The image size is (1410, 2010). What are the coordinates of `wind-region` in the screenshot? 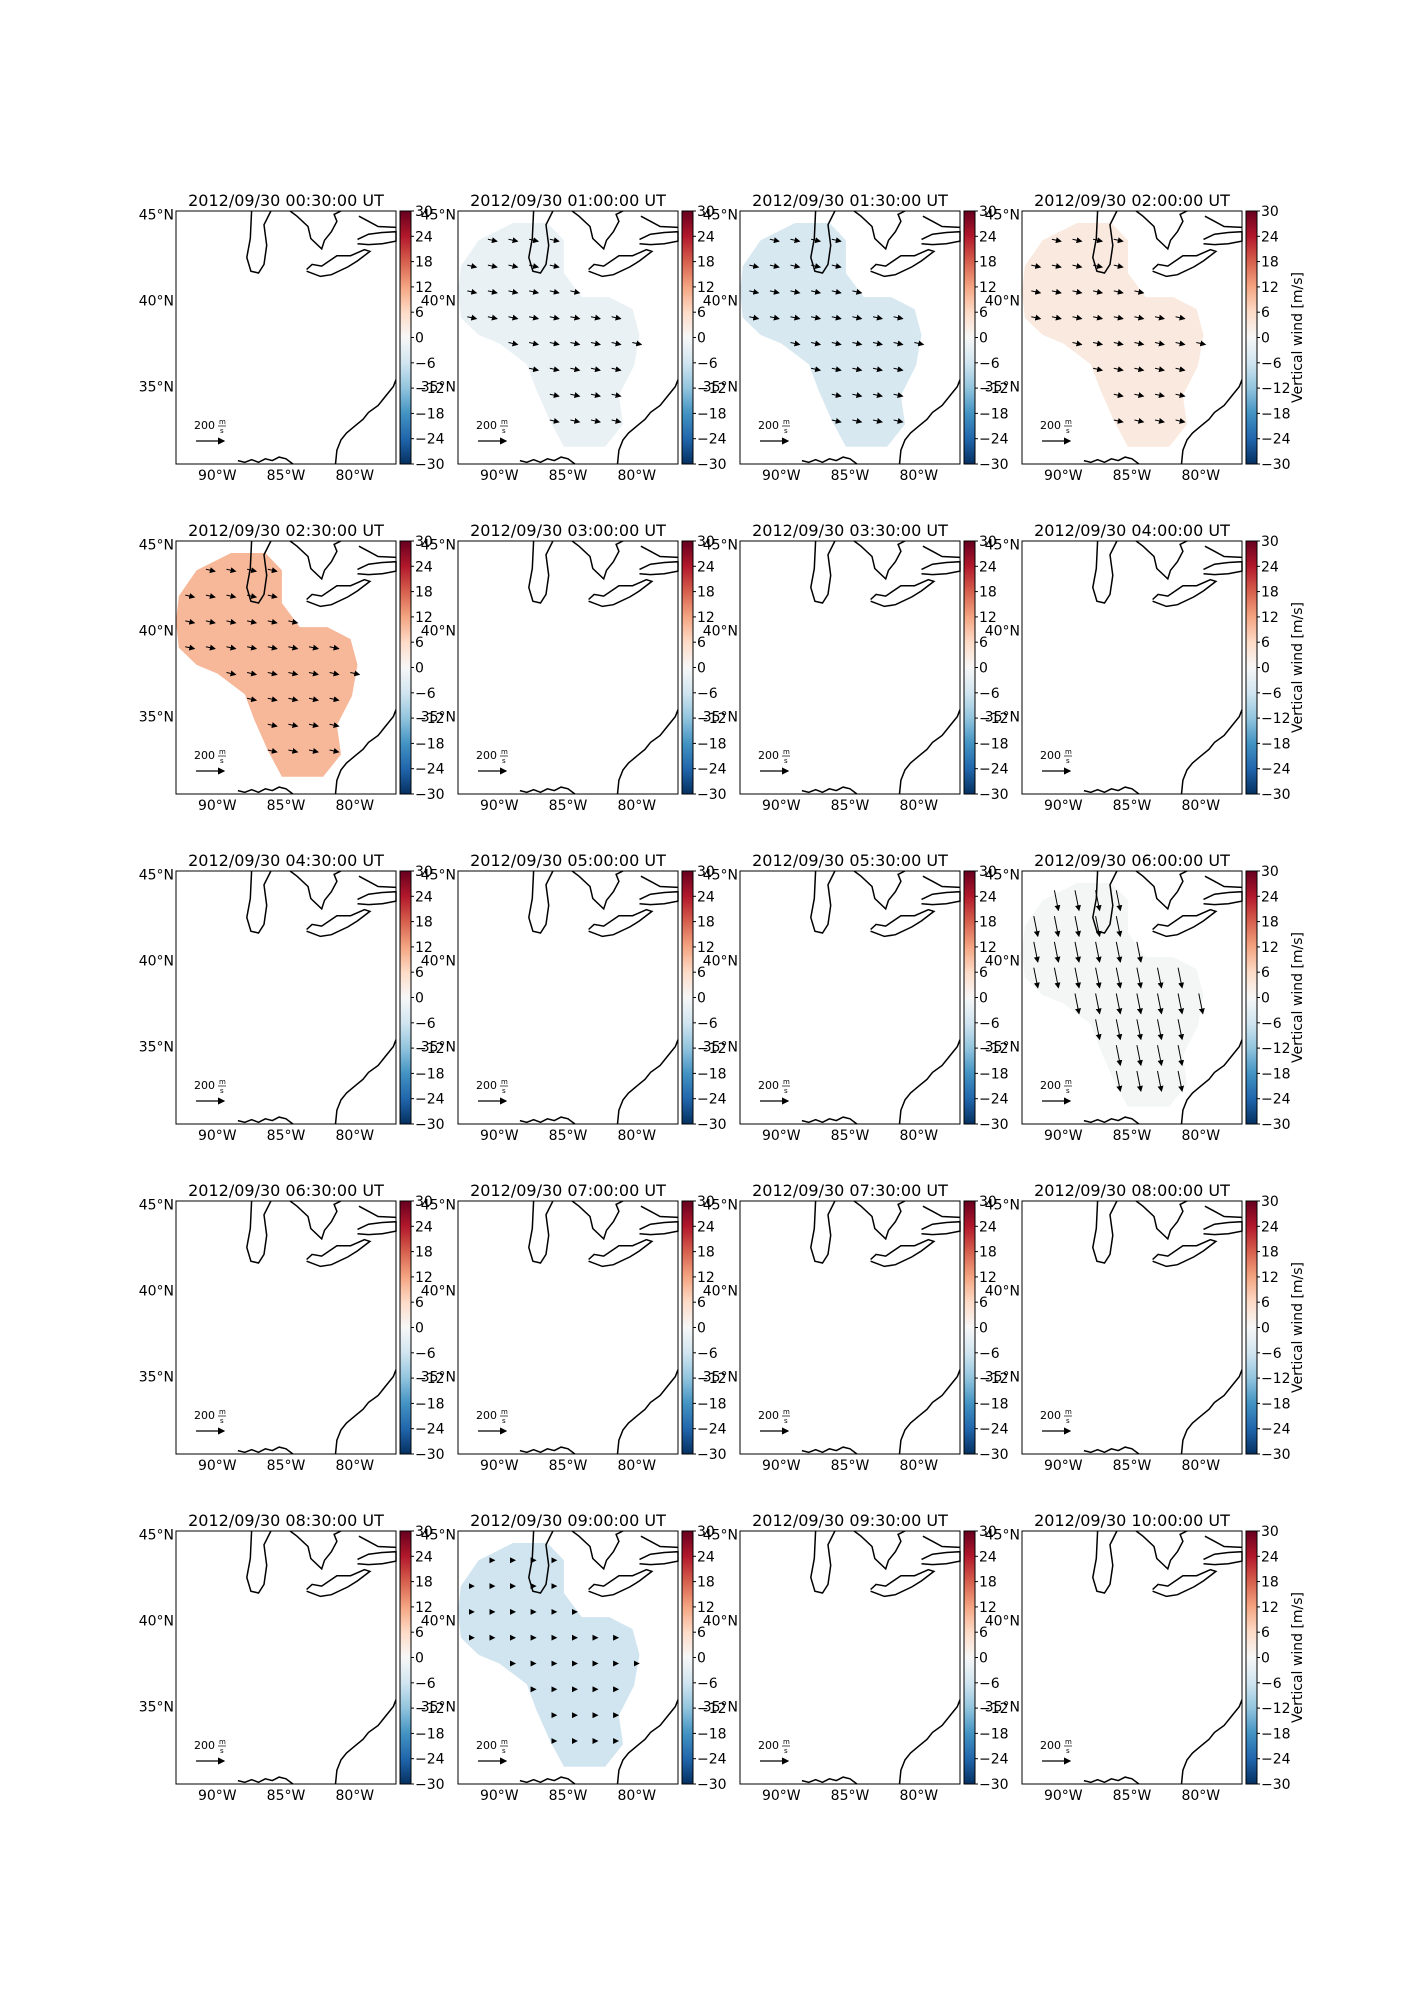 It's located at (1113, 995).